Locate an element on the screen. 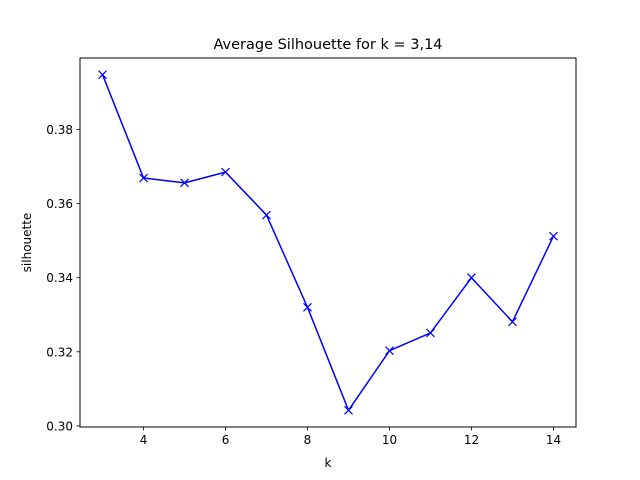 The width and height of the screenshot is (640, 480). x-tick-label: 4 is located at coordinates (144, 440).